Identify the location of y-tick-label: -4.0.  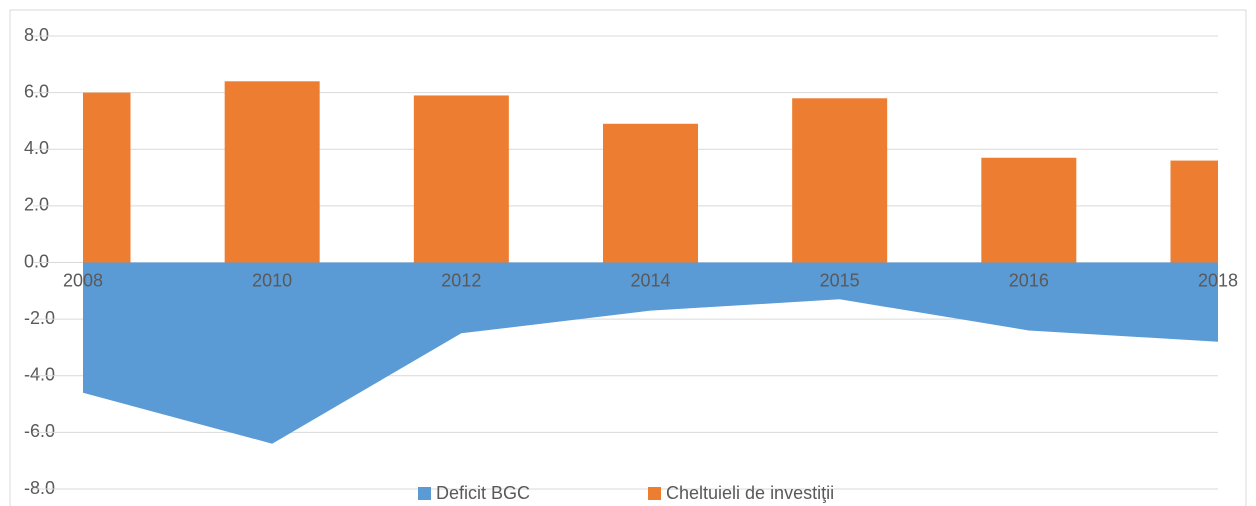
(39, 375).